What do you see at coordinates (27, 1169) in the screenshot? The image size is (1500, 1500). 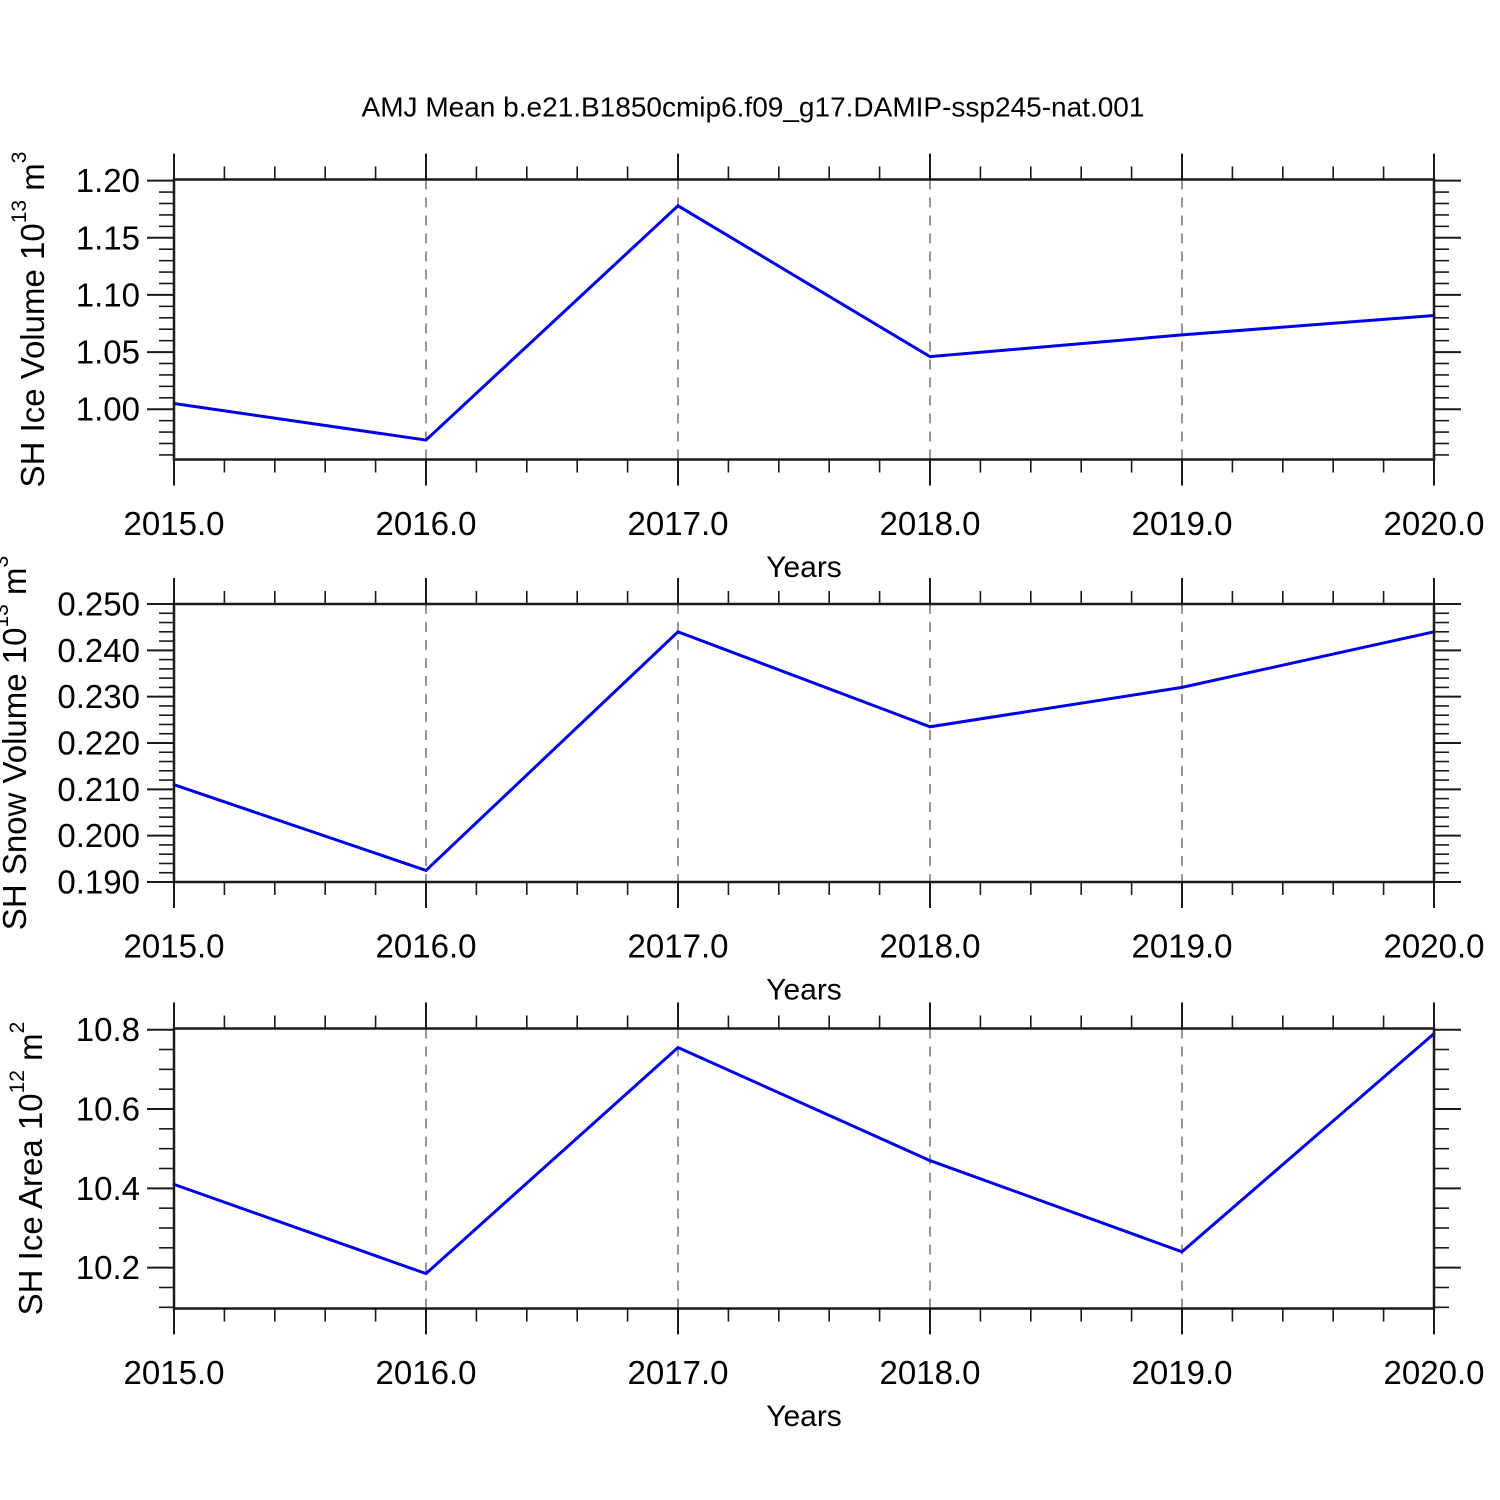 I see `y-axis-title: SH Ice Area 1012 m2` at bounding box center [27, 1169].